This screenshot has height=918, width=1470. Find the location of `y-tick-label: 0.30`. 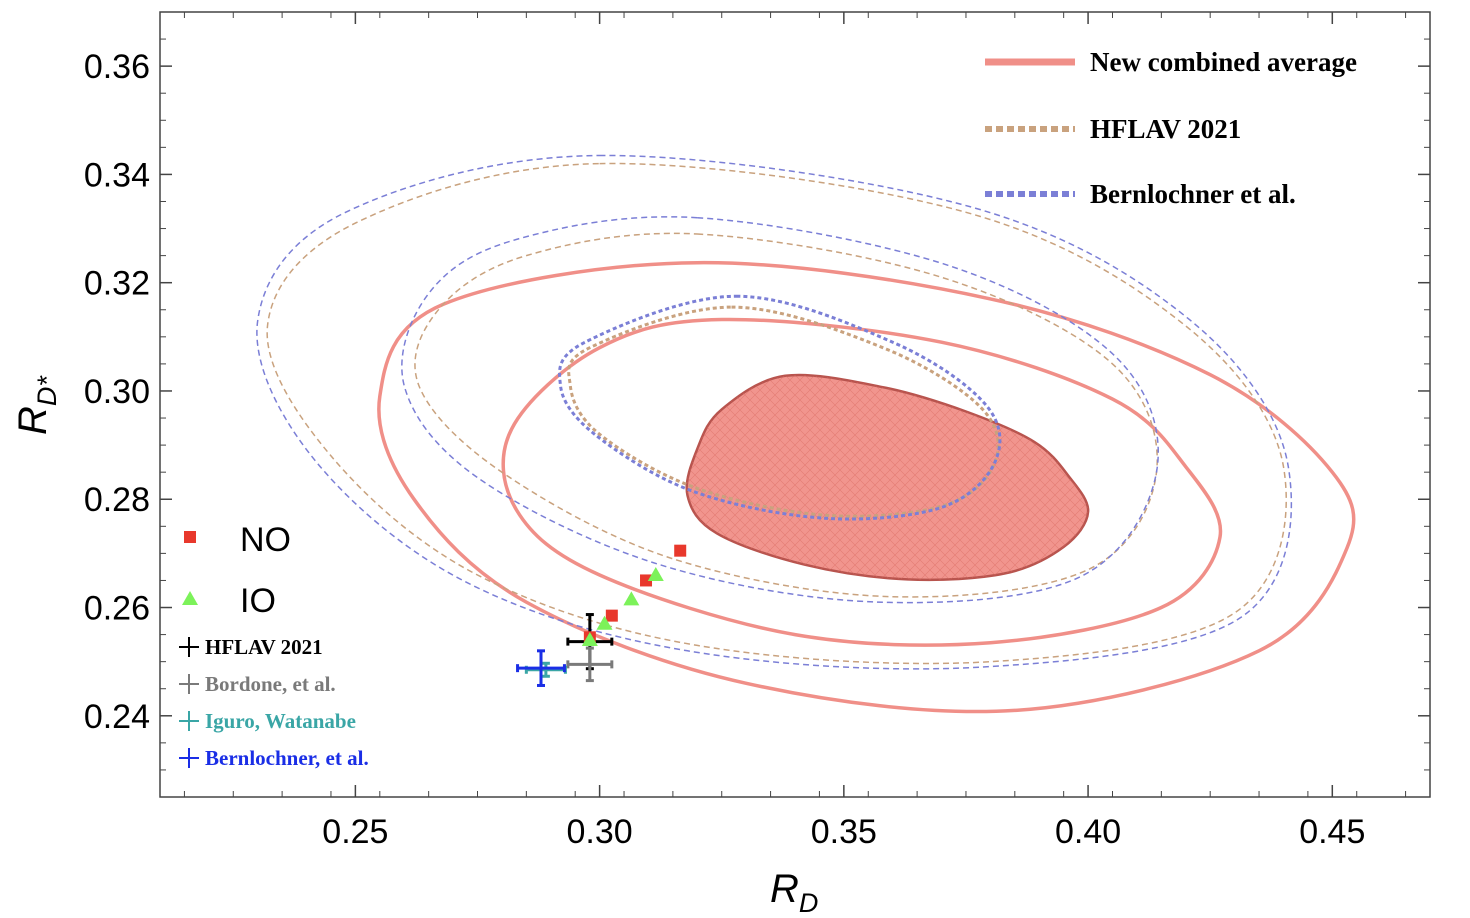

y-tick-label: 0.30 is located at coordinates (117, 392).